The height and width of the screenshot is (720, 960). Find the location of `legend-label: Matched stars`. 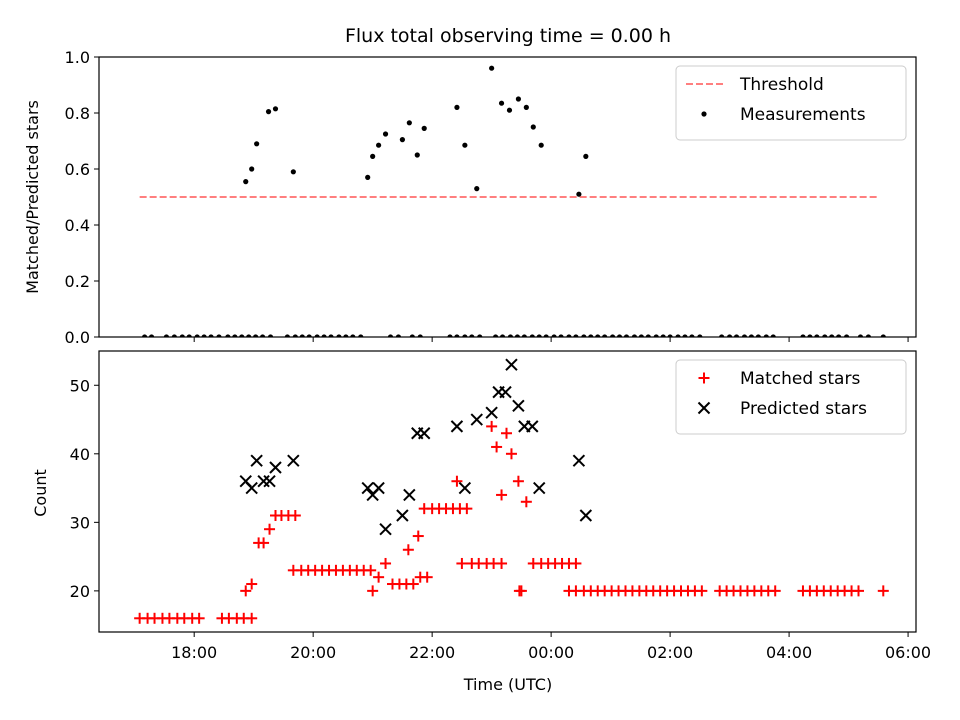

legend-label: Matched stars is located at coordinates (800, 379).